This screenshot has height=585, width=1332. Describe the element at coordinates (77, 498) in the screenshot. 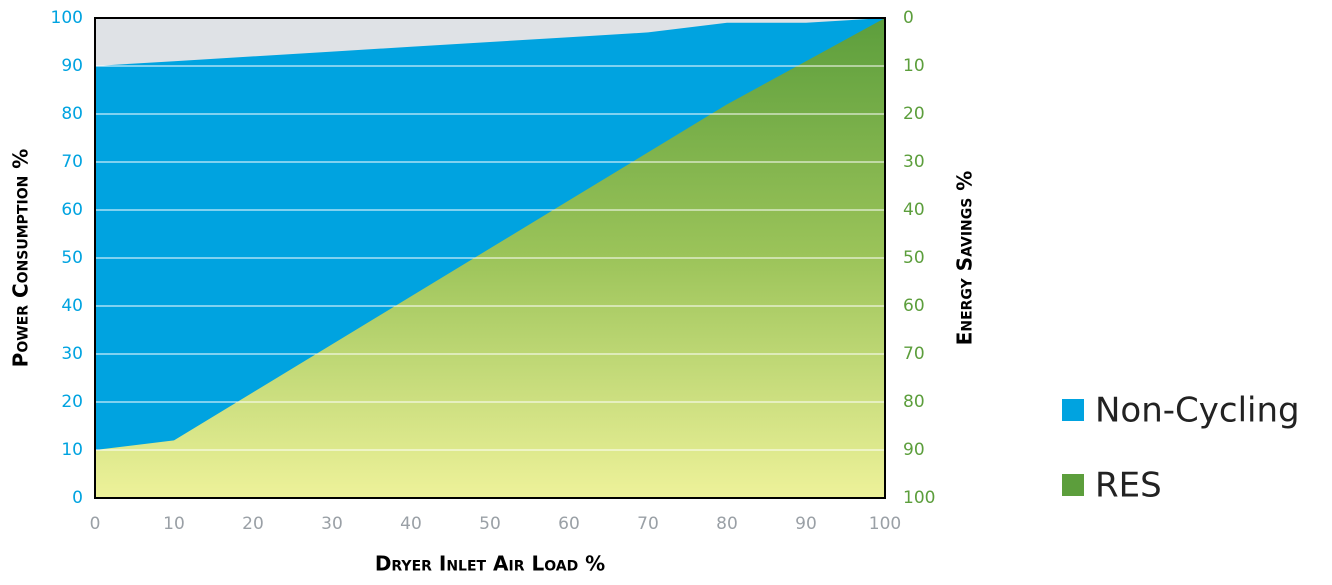

I see `y-tick-label: 0` at that location.